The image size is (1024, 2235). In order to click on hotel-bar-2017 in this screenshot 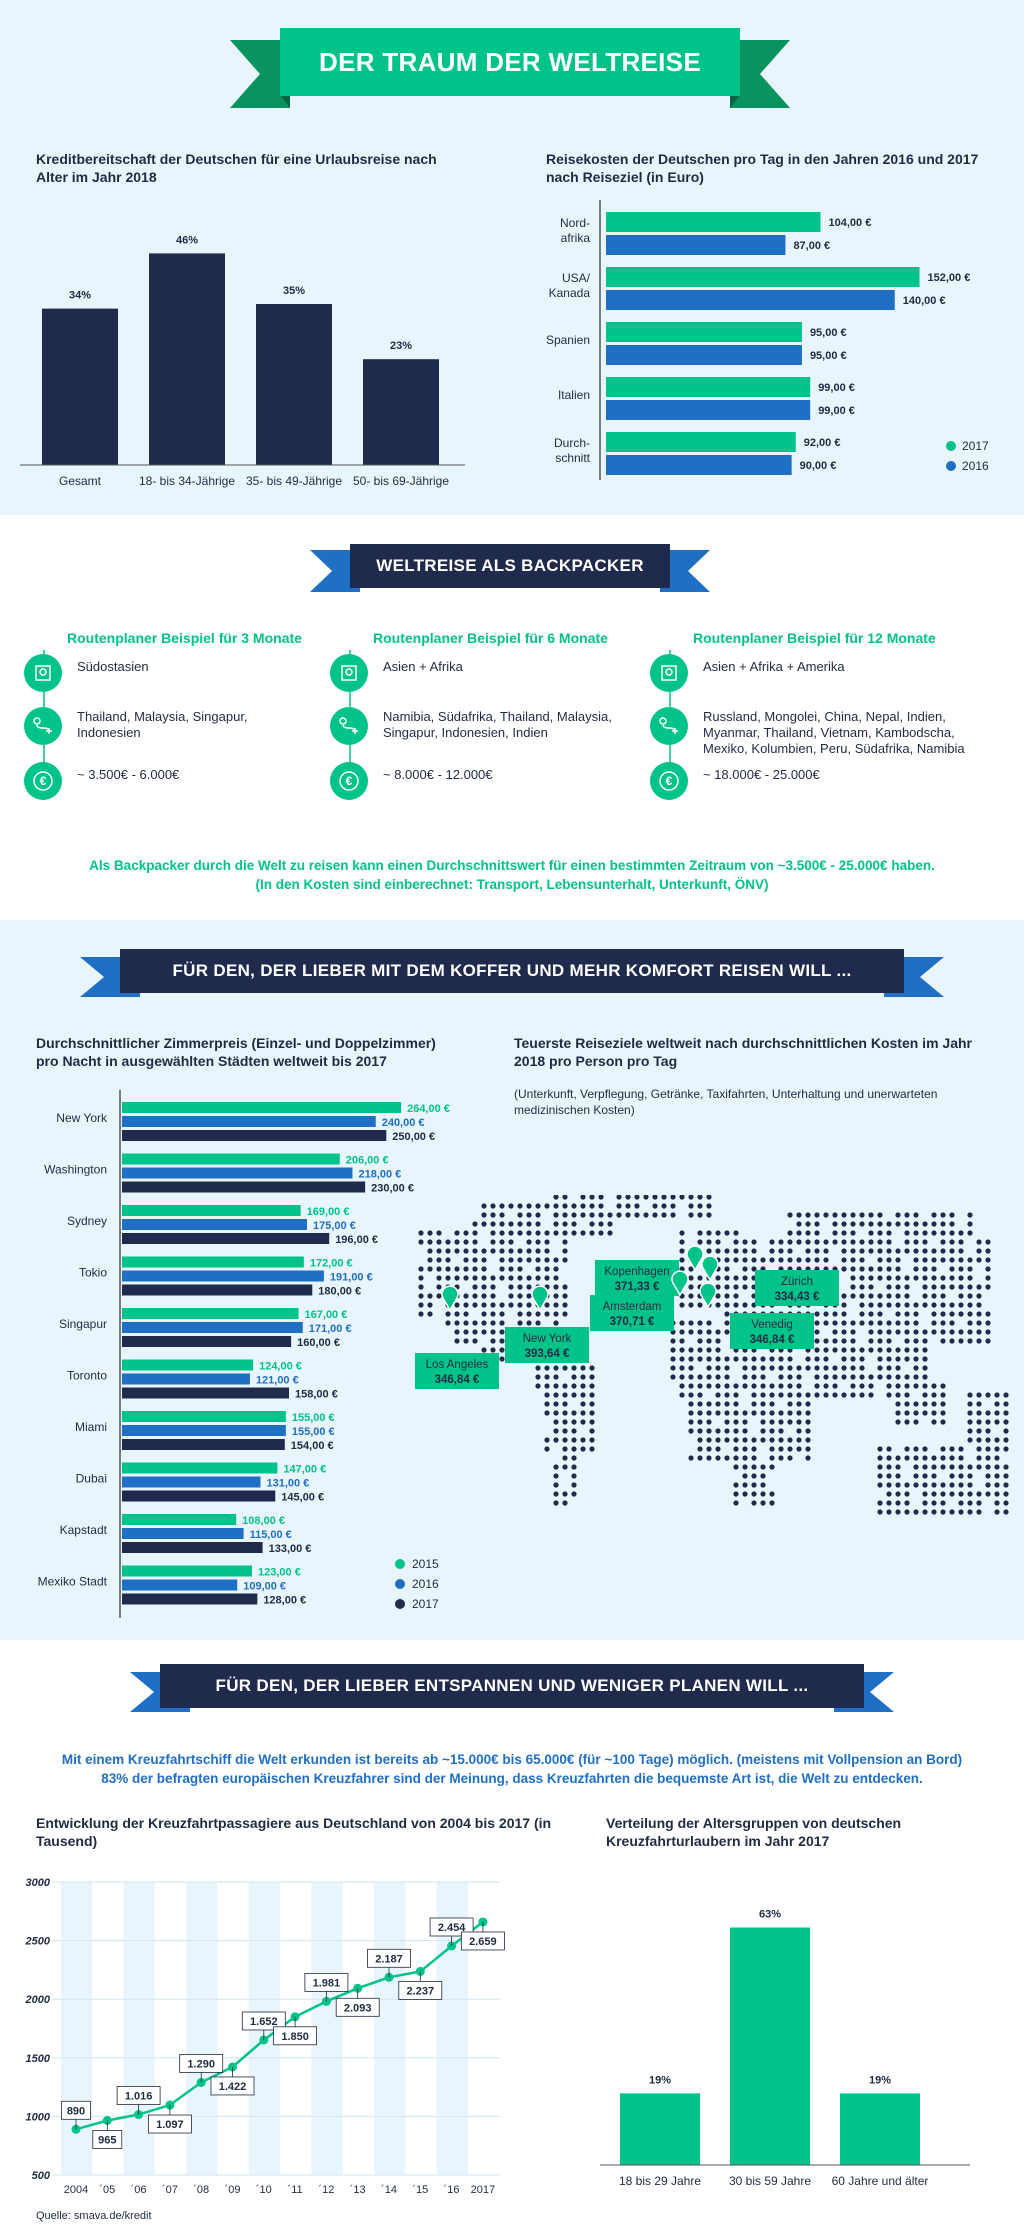, I will do `click(192, 1547)`.